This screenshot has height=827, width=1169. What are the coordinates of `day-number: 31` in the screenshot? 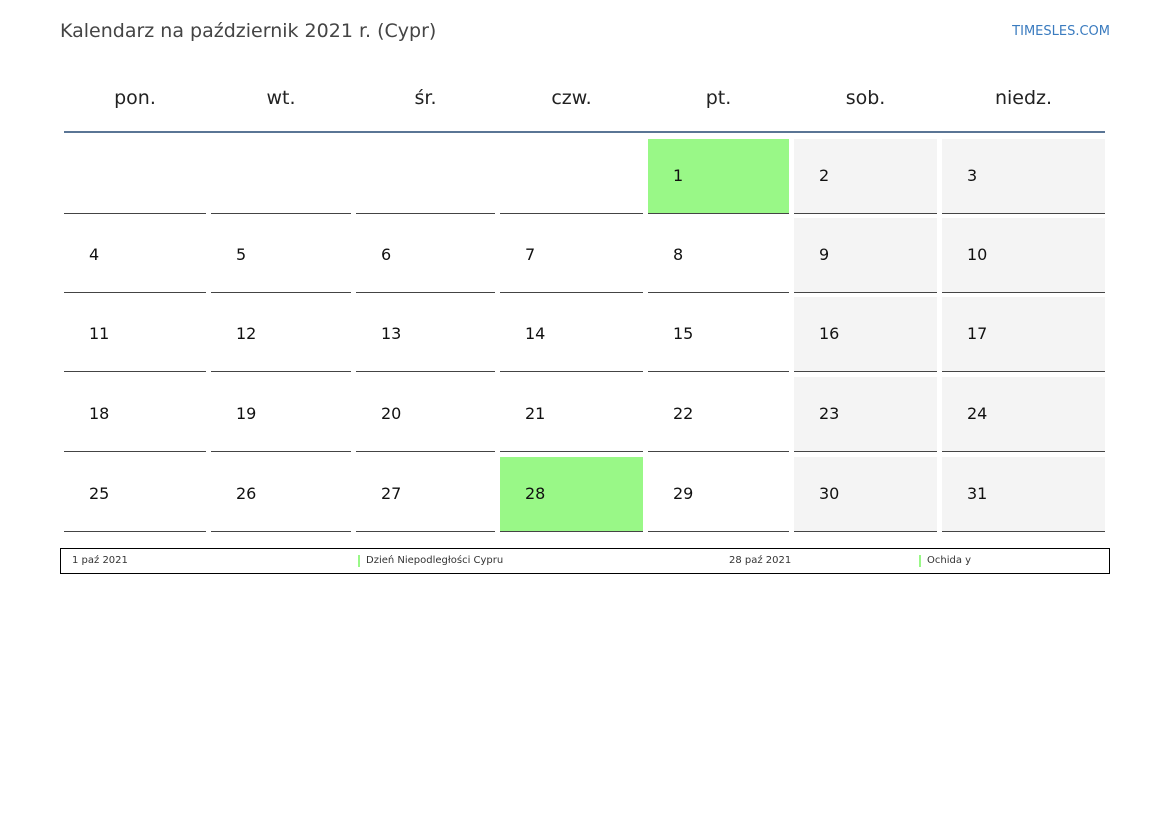 It's located at (977, 493).